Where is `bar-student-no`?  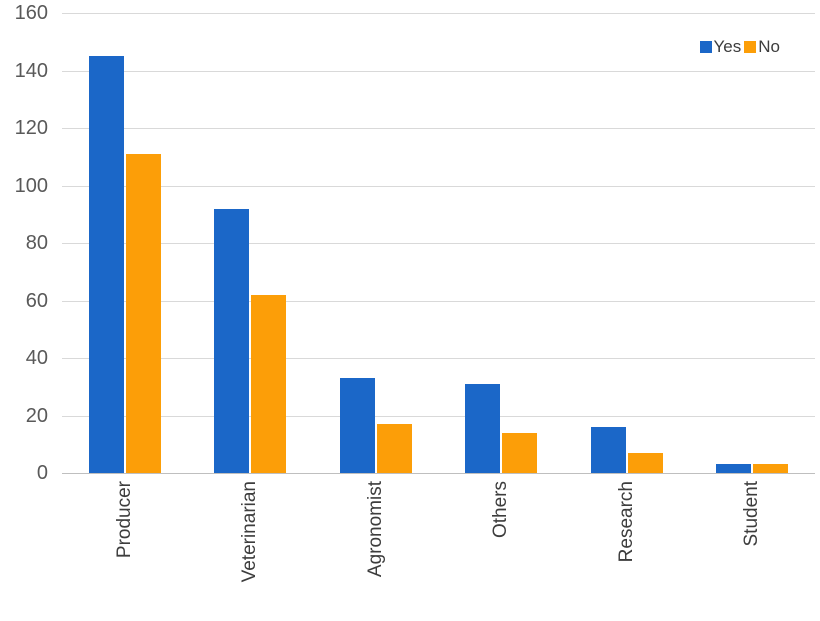 bar-student-no is located at coordinates (771, 468).